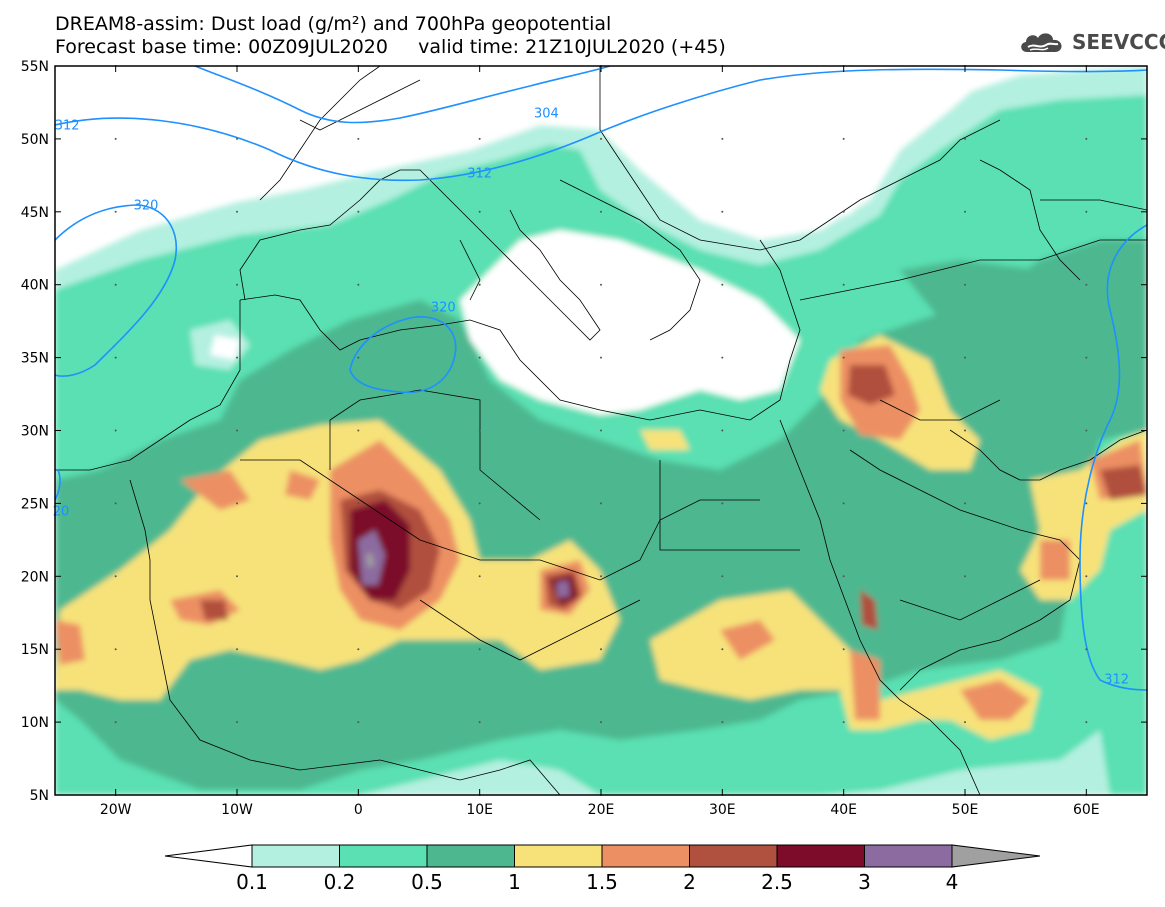 This screenshot has height=907, width=1165. I want to click on lat-tick-label: 45N, so click(35, 213).